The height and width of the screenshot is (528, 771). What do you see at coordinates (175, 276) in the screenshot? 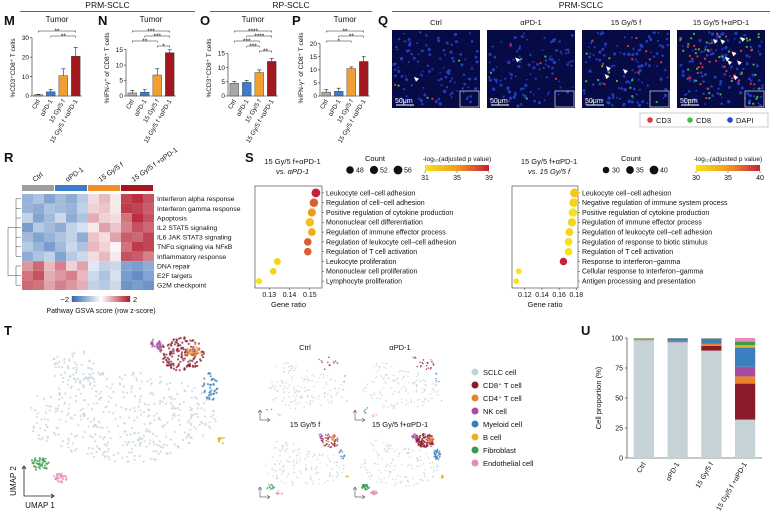
I see `row-label: E2F targets` at bounding box center [175, 276].